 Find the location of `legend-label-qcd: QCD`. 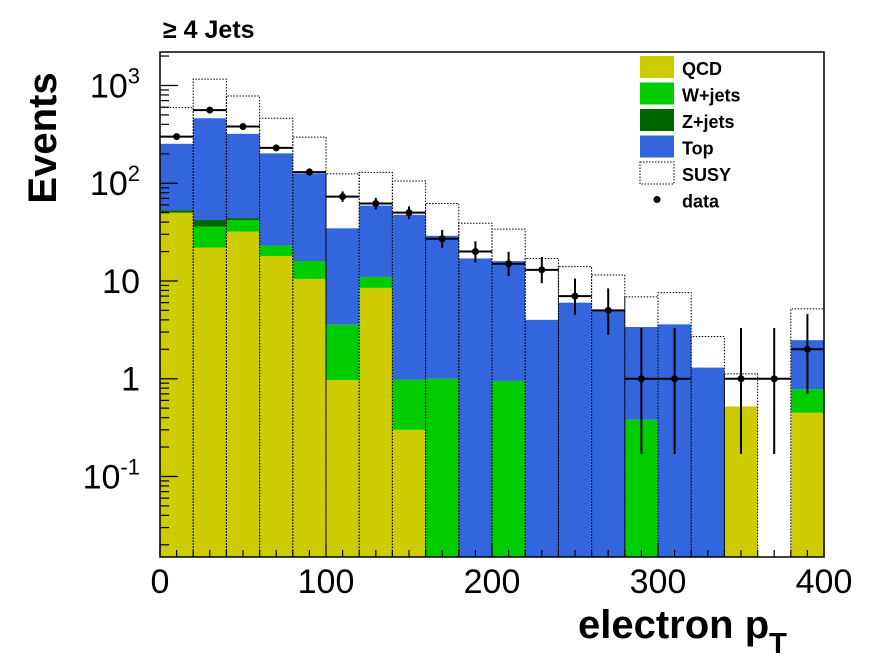

legend-label-qcd: QCD is located at coordinates (702, 69).